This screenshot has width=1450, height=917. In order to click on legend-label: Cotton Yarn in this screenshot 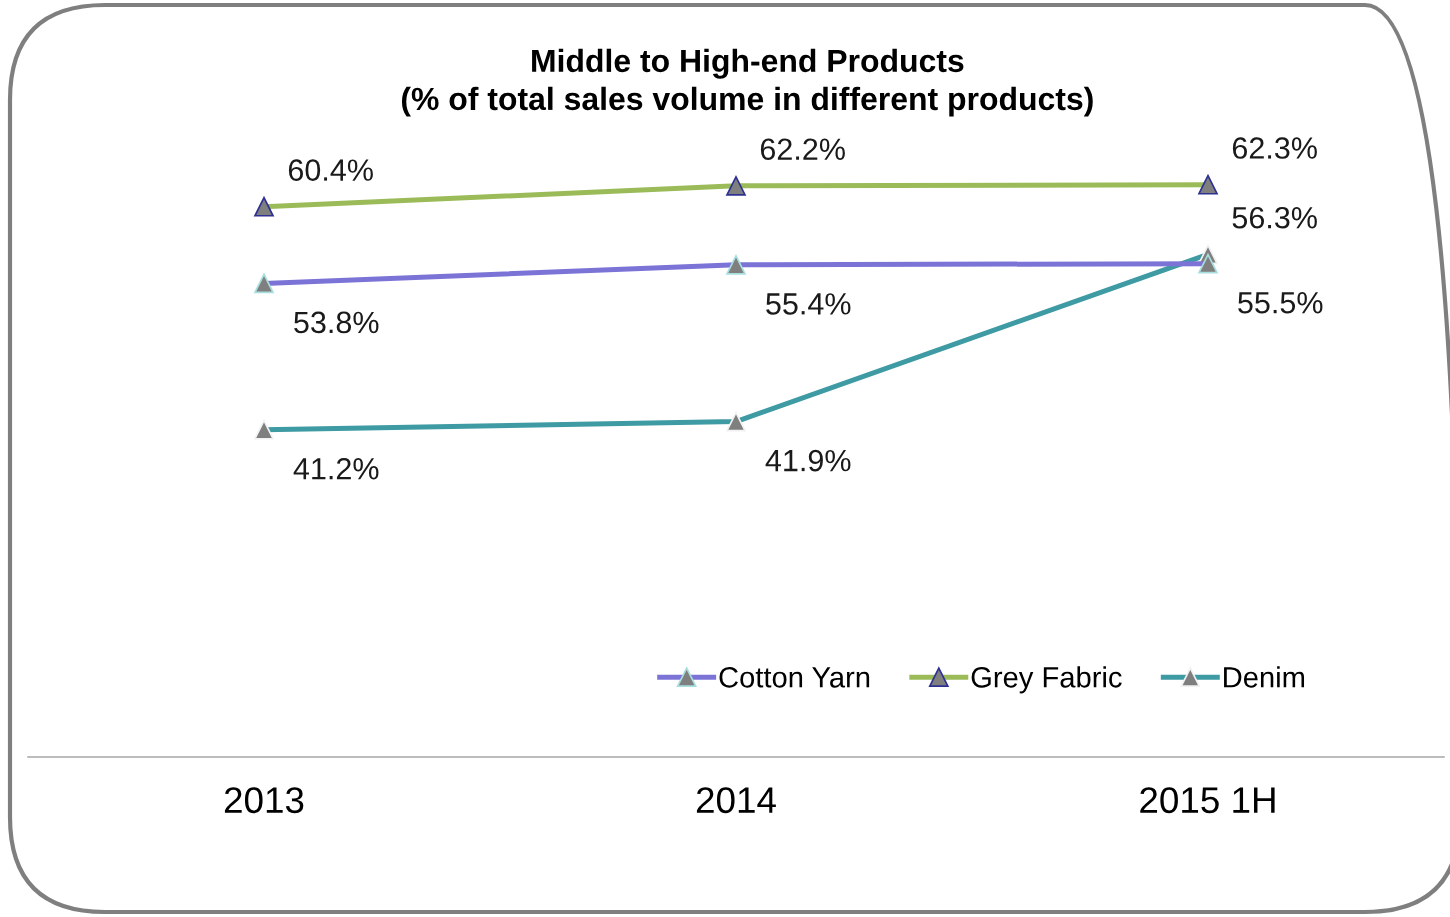, I will do `click(794, 677)`.